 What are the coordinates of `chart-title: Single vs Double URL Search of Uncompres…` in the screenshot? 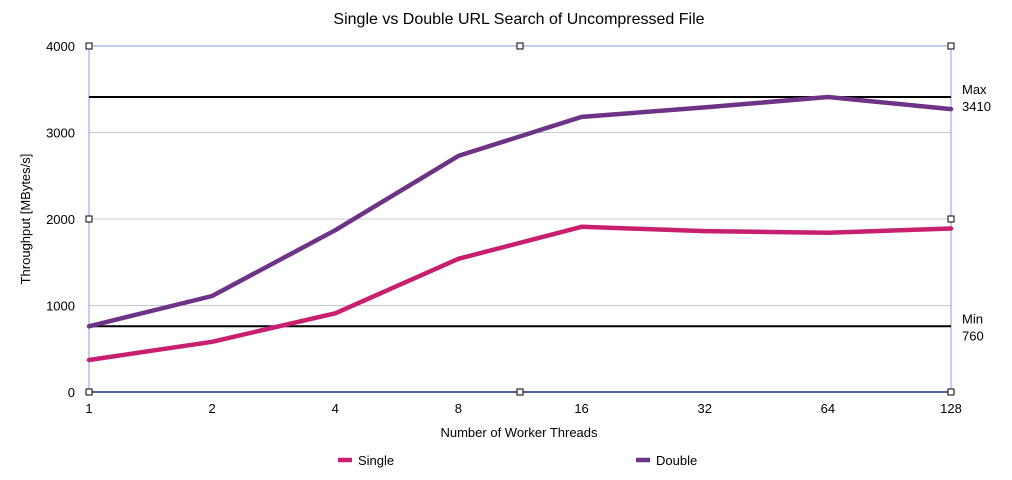 It's located at (518, 19).